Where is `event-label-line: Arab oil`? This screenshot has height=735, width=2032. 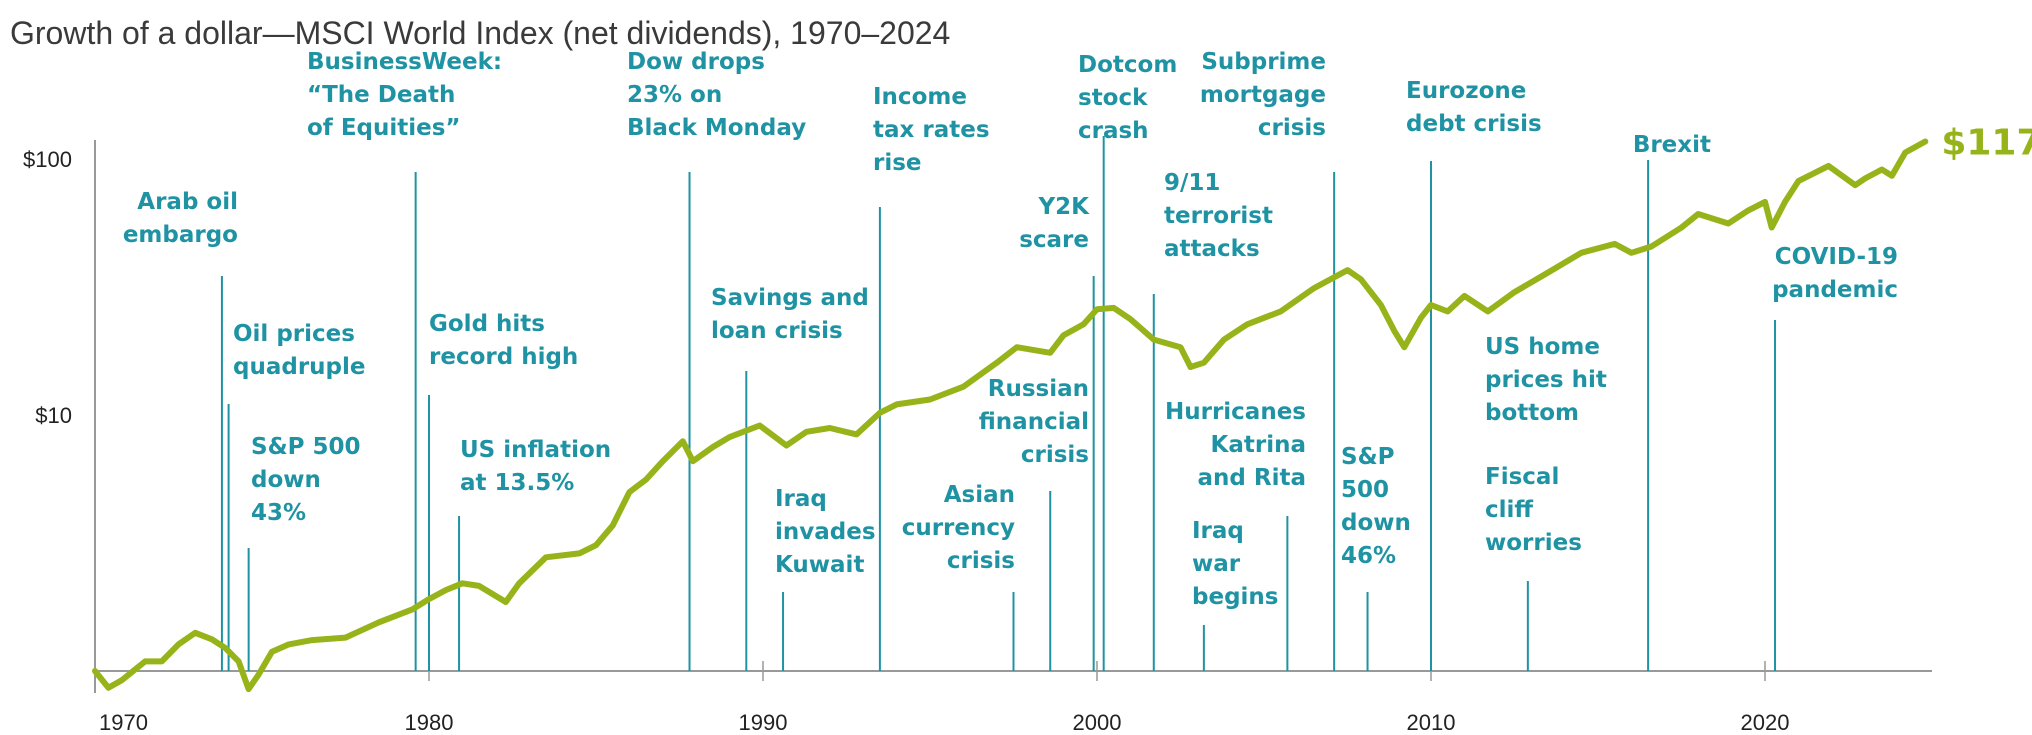 event-label-line: Arab oil is located at coordinates (187, 202).